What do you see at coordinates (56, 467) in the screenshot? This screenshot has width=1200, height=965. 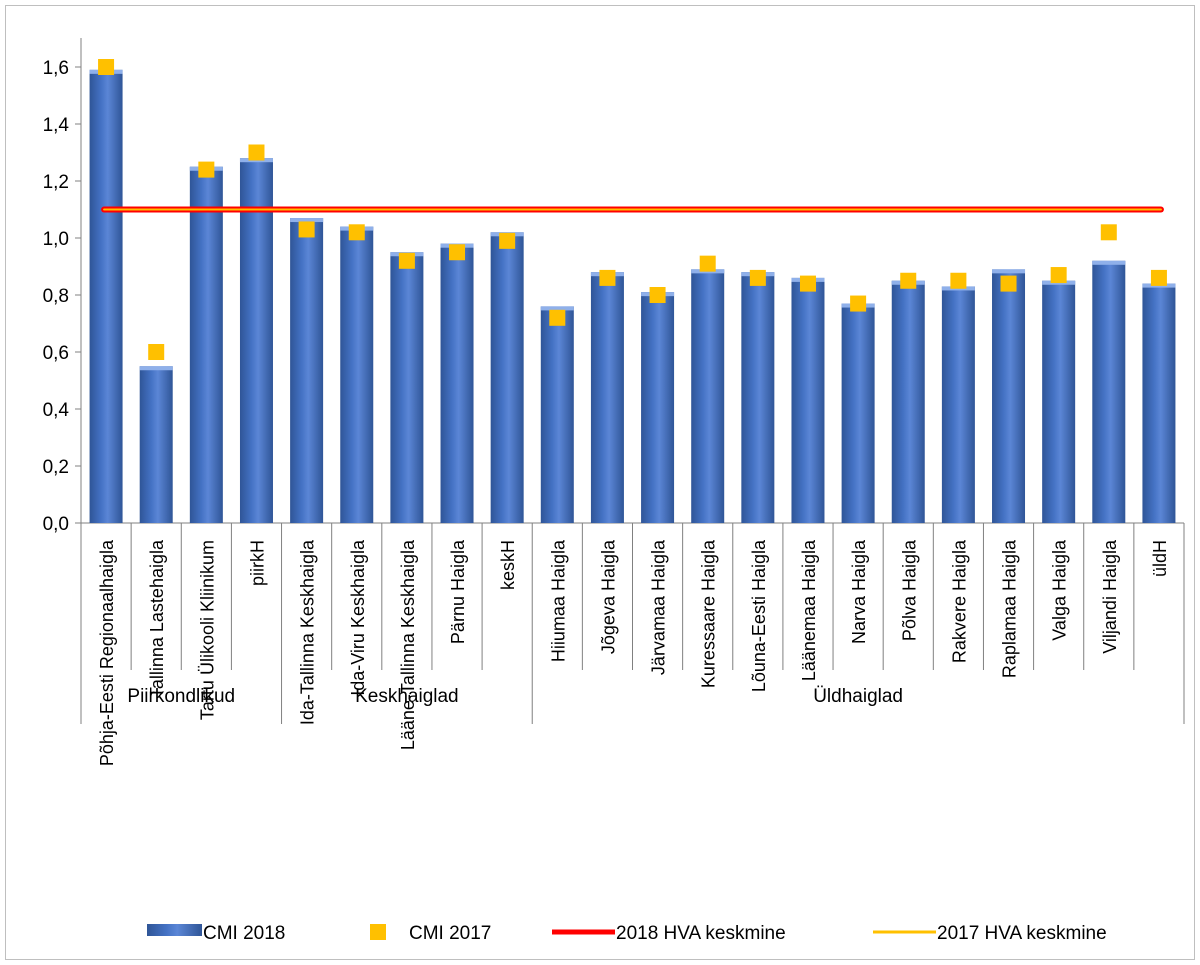 I see `y-tick-label: 0,2` at bounding box center [56, 467].